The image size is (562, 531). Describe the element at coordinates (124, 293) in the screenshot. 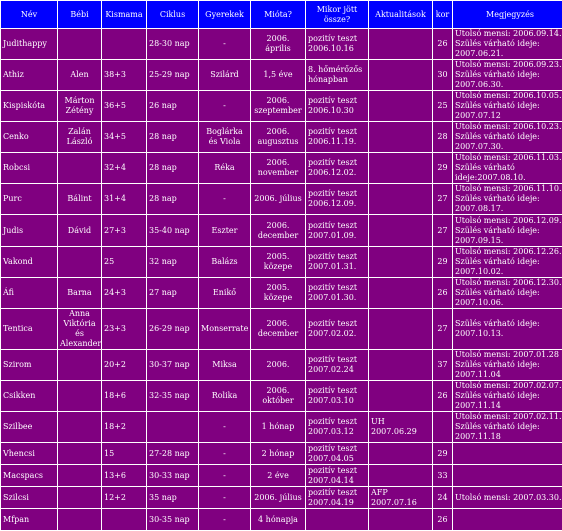

I see `cell-kismama: 24+3` at that location.